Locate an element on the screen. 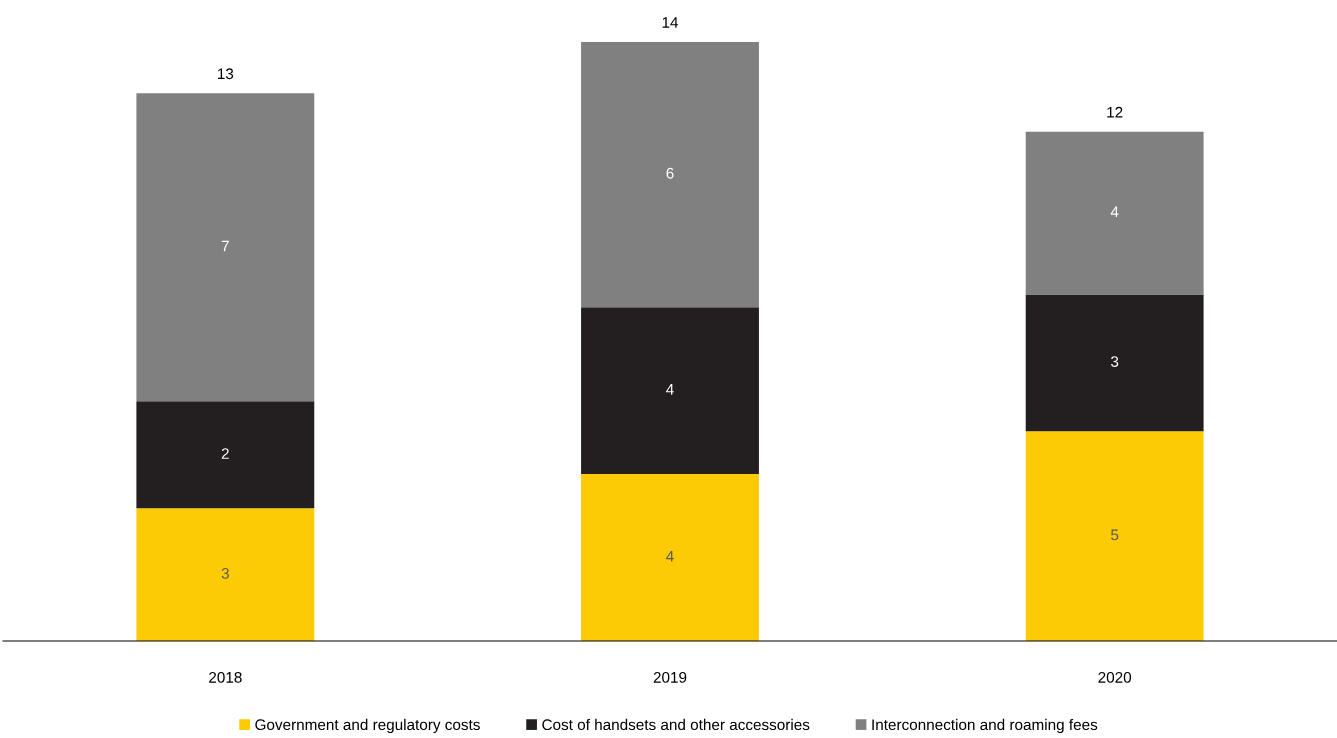 The width and height of the screenshot is (1337, 738). legend-label: Interconnection and roaming fees is located at coordinates (985, 726).